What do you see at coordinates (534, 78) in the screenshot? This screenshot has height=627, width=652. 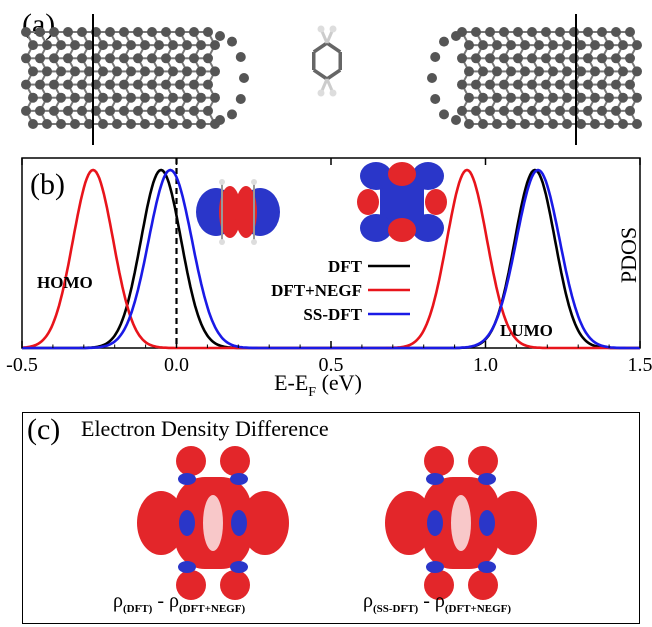 I see `right-nanotube` at bounding box center [534, 78].